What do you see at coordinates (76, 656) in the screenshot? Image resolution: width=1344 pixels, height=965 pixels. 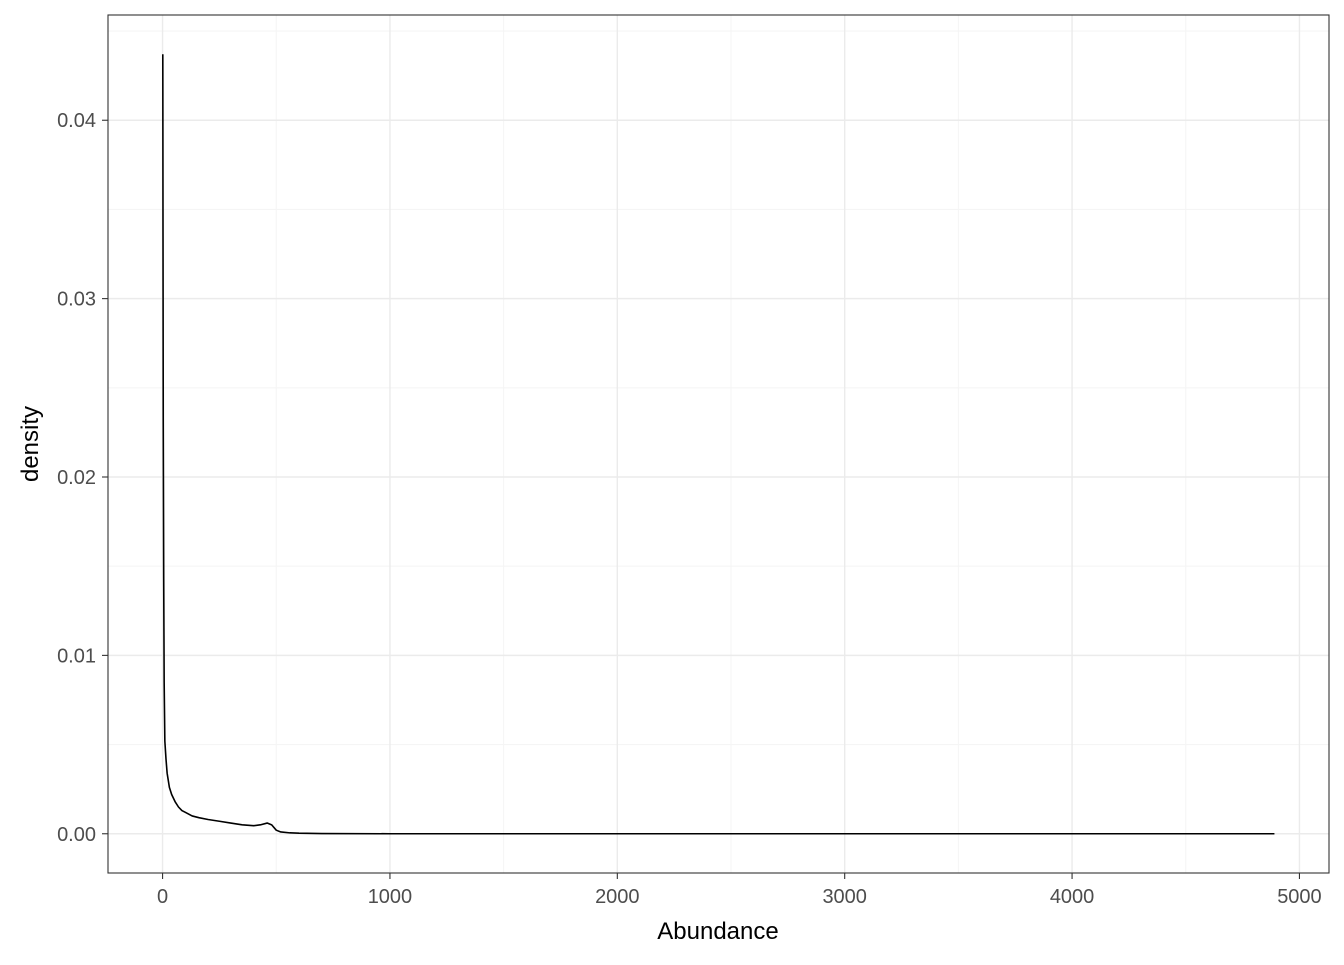 I see `y-tick-label: 0.01` at bounding box center [76, 656].